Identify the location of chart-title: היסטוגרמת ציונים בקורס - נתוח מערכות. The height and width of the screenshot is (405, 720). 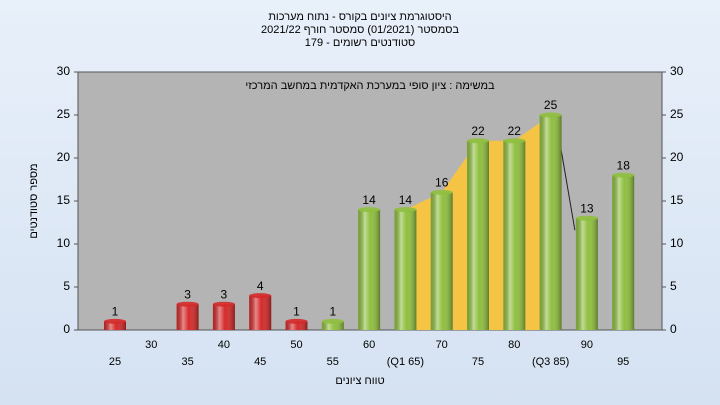
(359, 17).